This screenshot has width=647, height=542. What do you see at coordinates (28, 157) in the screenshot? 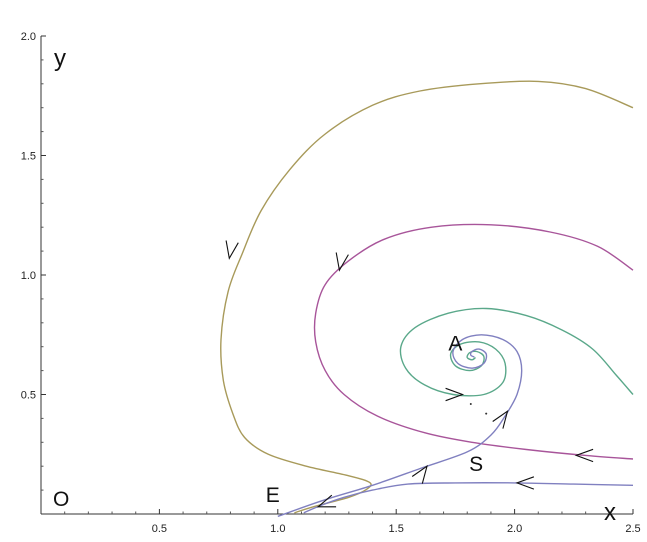
I see `y-tick-label: 1.5` at bounding box center [28, 157].